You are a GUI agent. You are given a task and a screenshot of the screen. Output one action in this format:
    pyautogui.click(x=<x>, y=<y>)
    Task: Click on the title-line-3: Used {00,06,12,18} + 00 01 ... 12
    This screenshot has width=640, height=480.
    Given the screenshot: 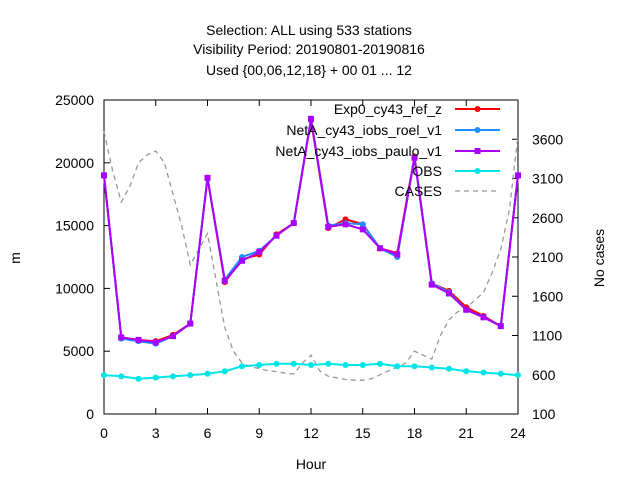 What is the action you would take?
    pyautogui.click(x=309, y=70)
    